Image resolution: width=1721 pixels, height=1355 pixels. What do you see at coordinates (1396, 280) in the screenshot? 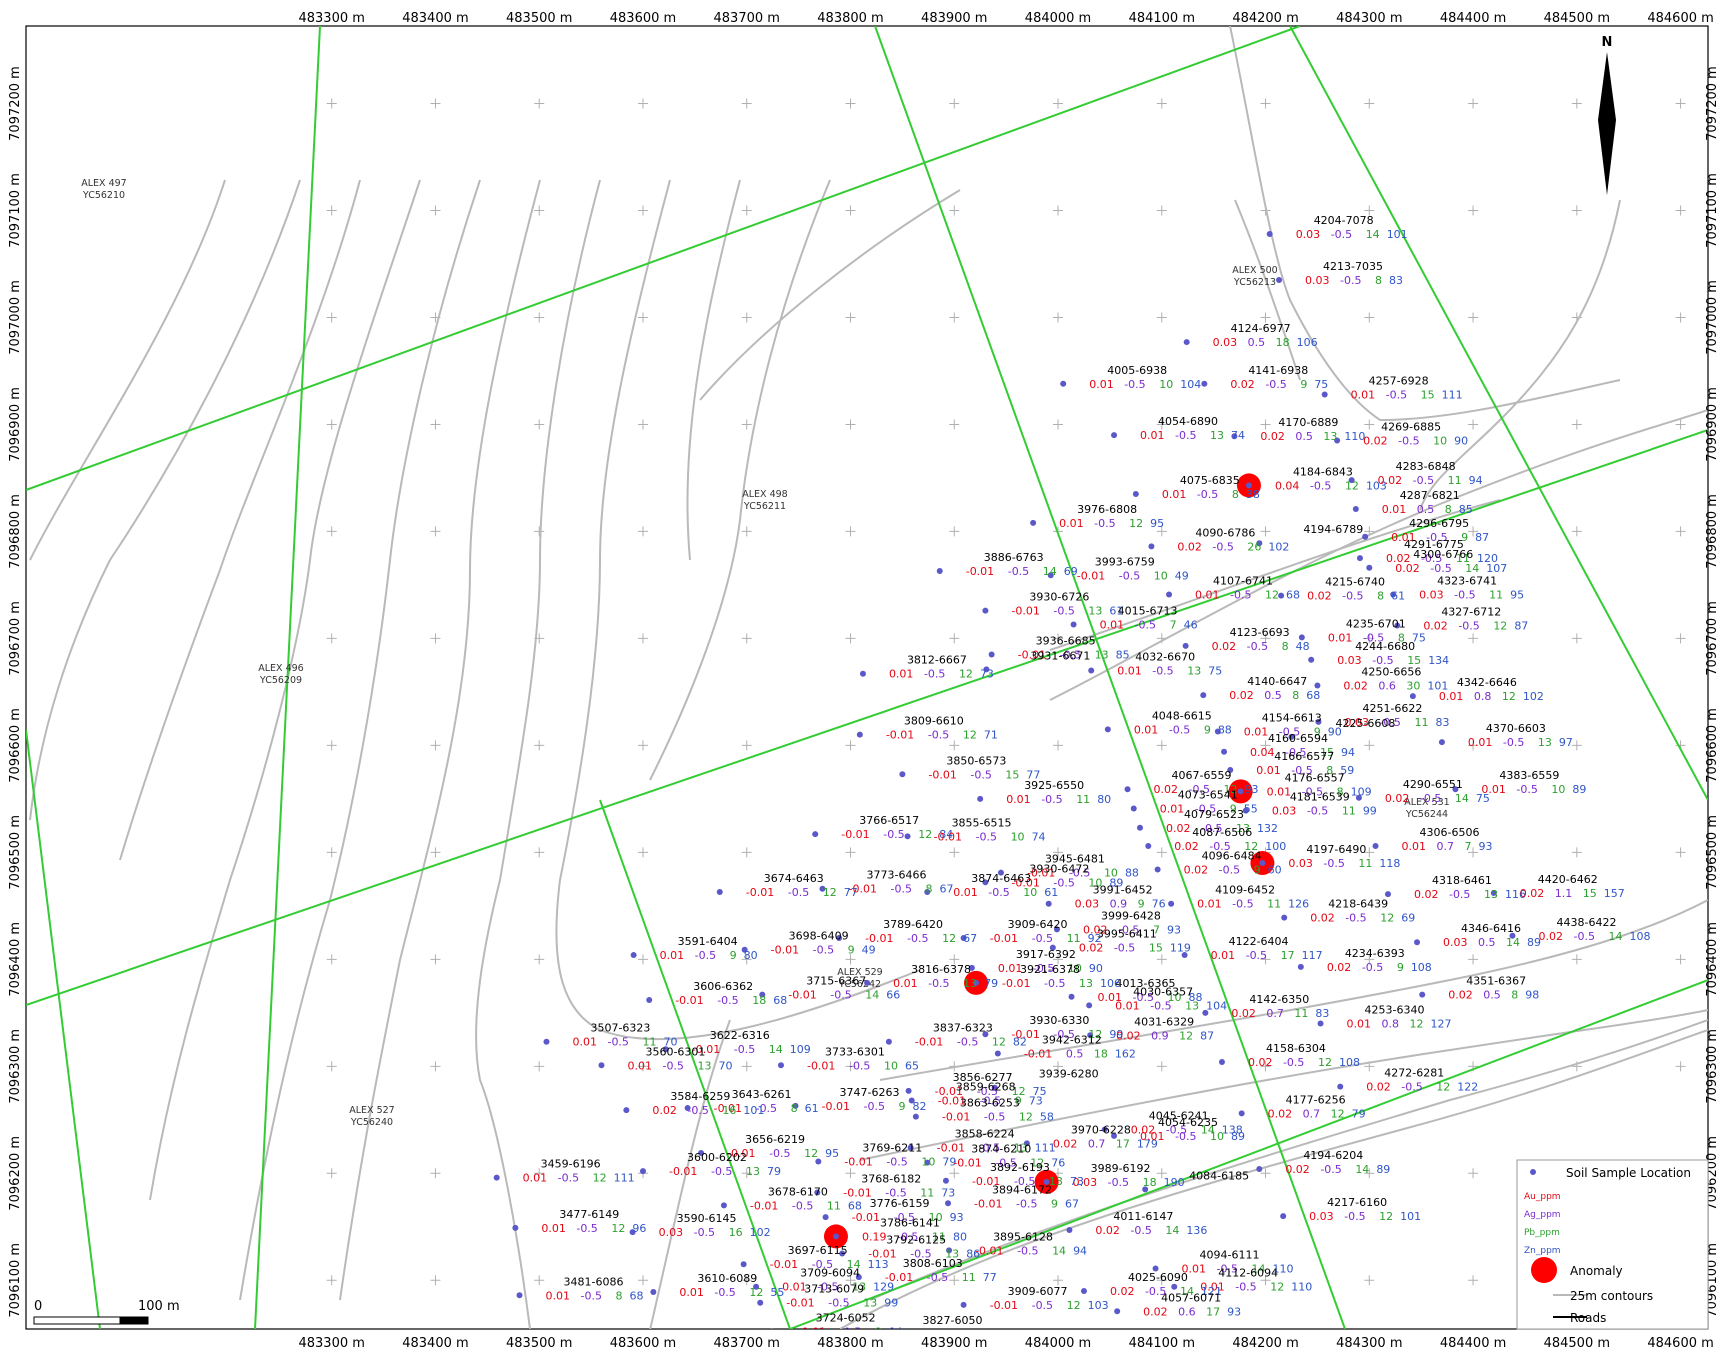
I see `zn-value: 83` at bounding box center [1396, 280].